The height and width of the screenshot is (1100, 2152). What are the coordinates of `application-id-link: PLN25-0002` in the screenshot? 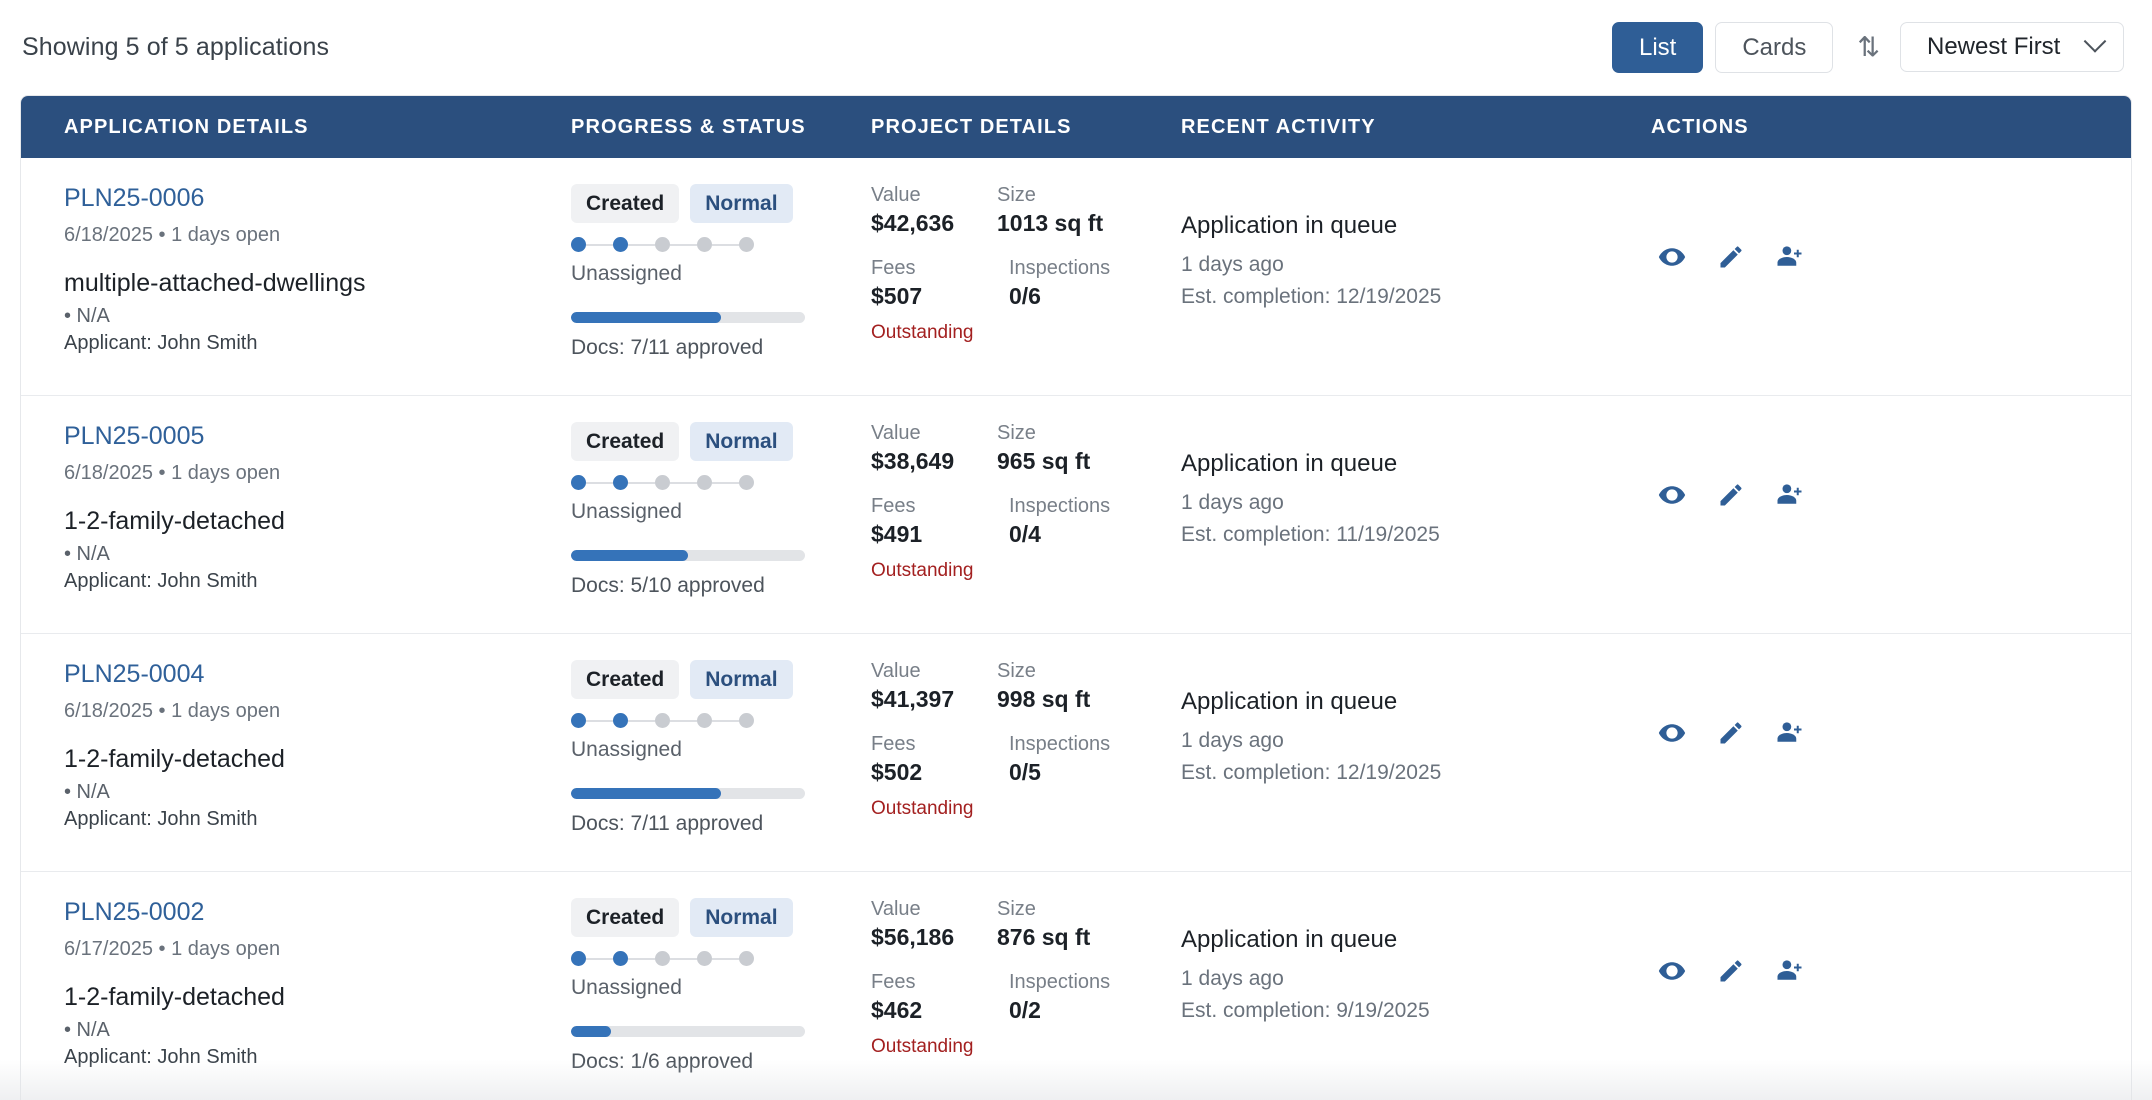 It's located at (134, 912).